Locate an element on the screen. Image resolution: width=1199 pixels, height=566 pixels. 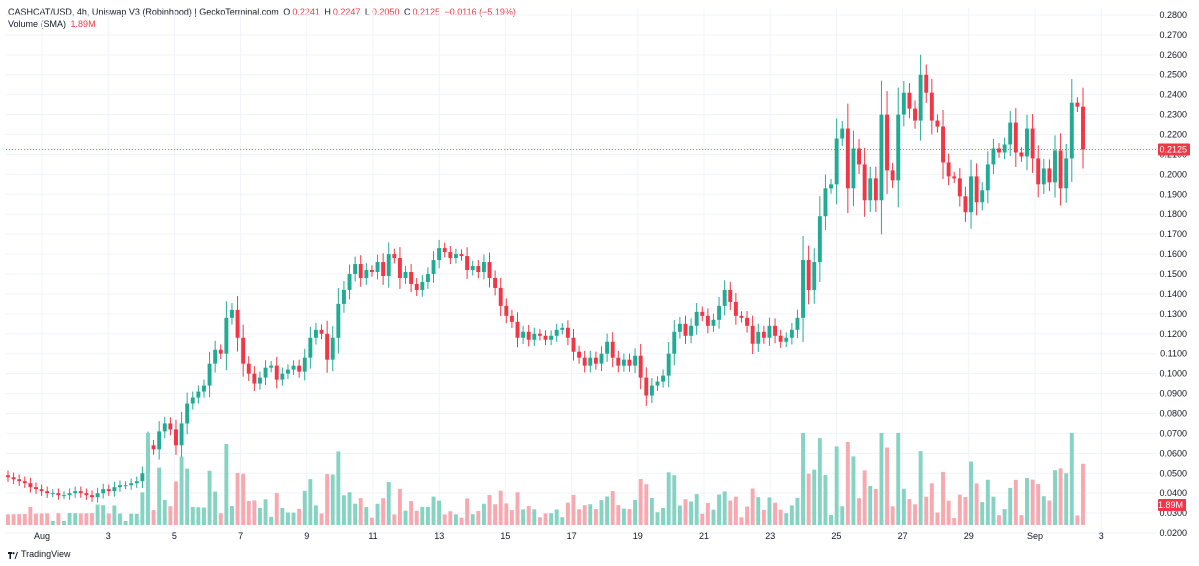
volume-legend: Volume (SMA) 1.89M is located at coordinates (53, 24).